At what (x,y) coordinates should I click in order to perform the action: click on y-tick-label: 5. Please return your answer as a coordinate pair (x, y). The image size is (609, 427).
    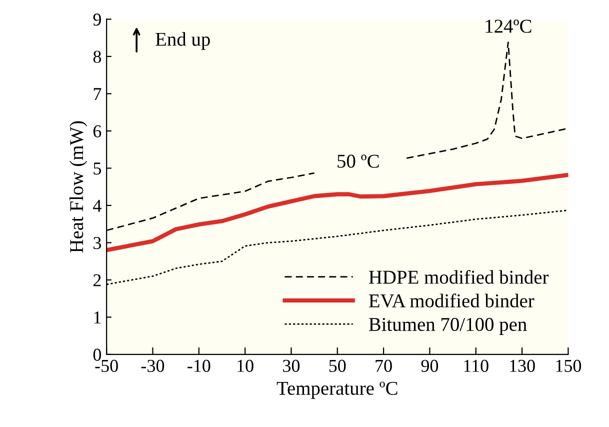
    Looking at the image, I should click on (98, 168).